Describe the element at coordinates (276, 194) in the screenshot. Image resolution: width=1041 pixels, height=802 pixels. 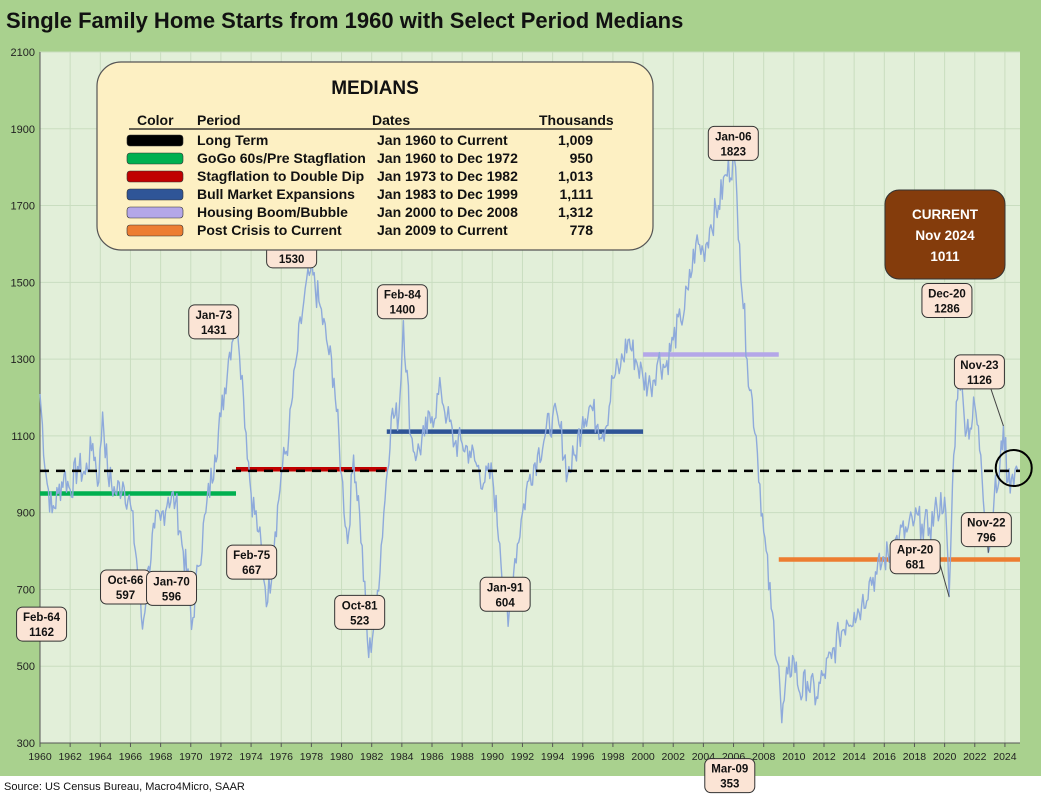
I see `legend-period: Bull Market Expansions` at that location.